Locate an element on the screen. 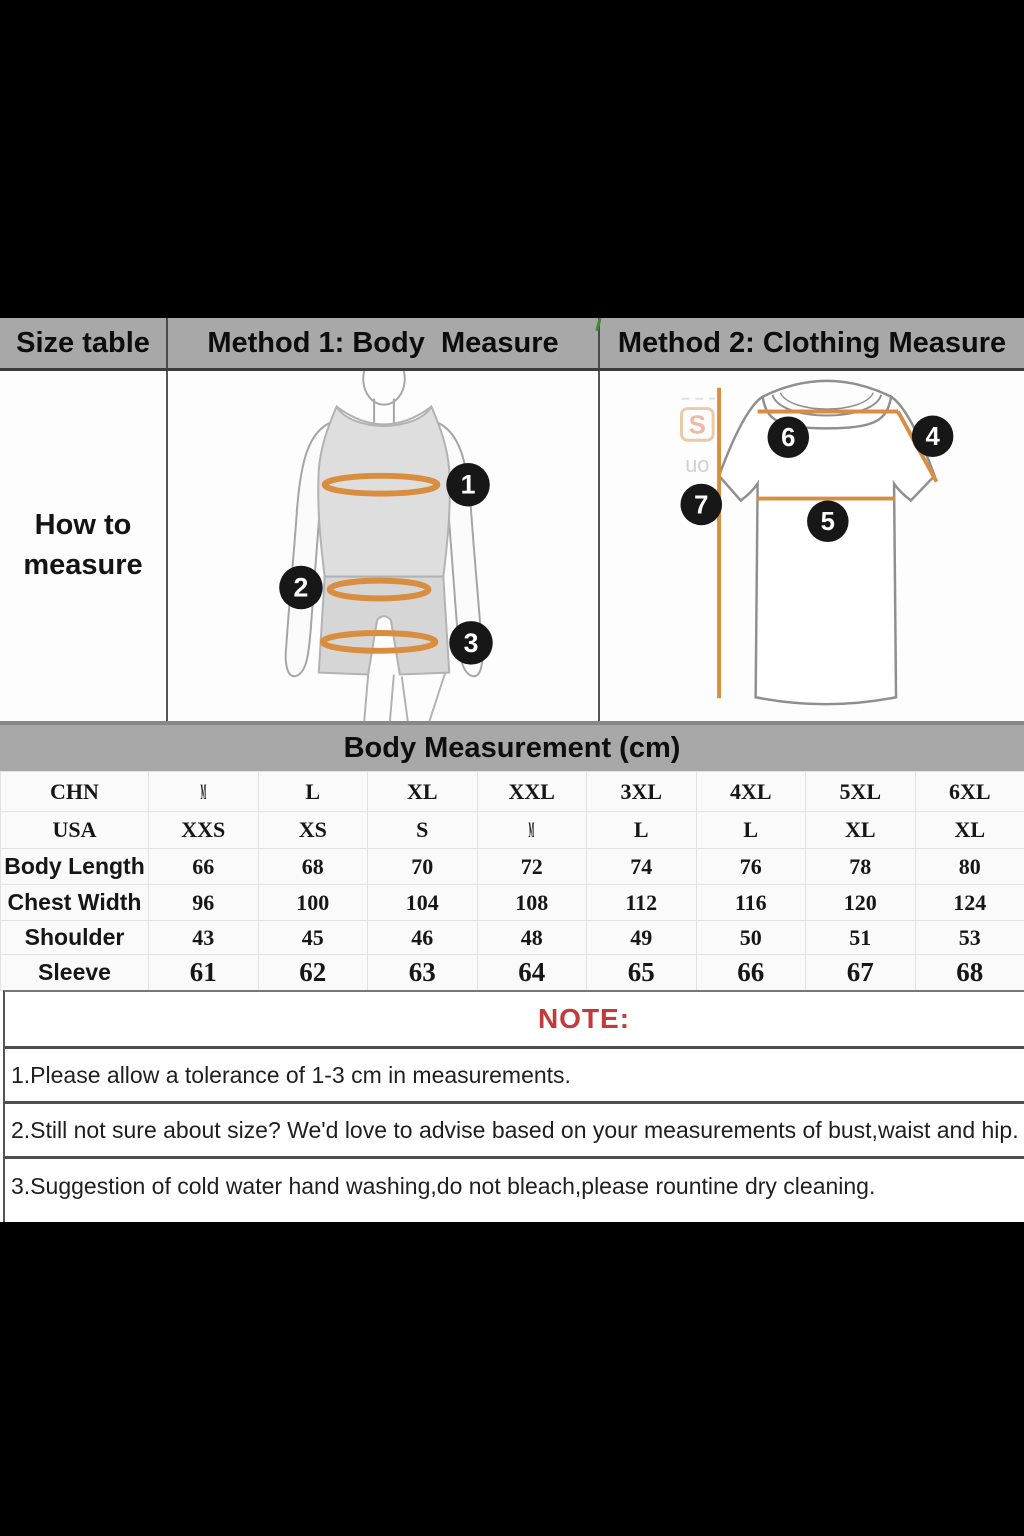 This screenshot has width=1024, height=1536. size-cell: 67 is located at coordinates (860, 972).